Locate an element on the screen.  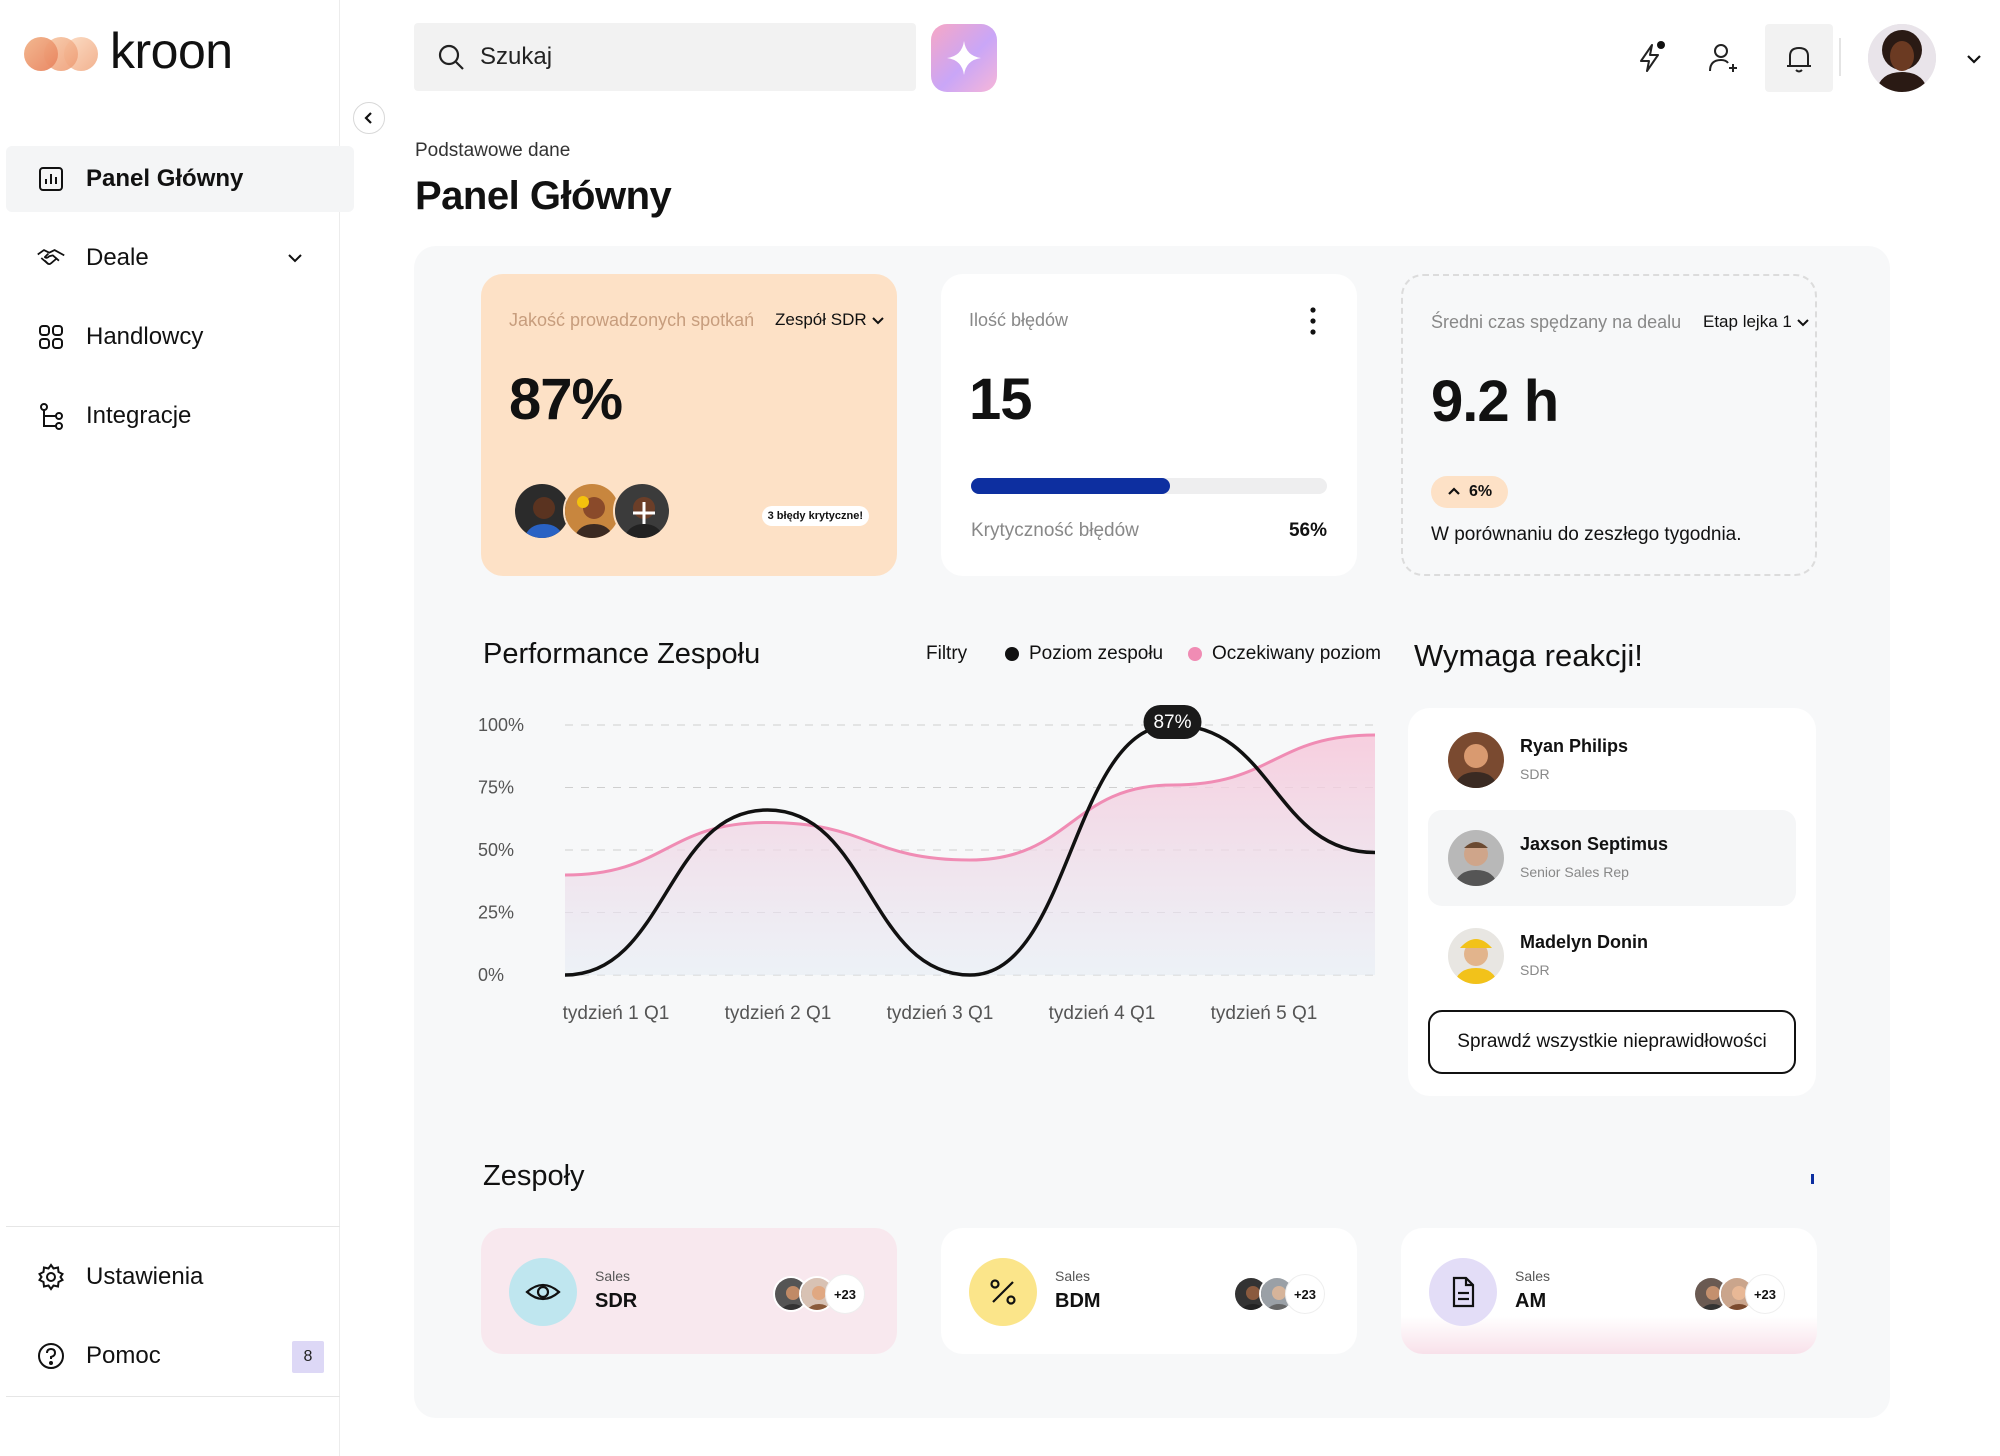
team-card-am: Sales AM +23 is located at coordinates (1609, 1291).